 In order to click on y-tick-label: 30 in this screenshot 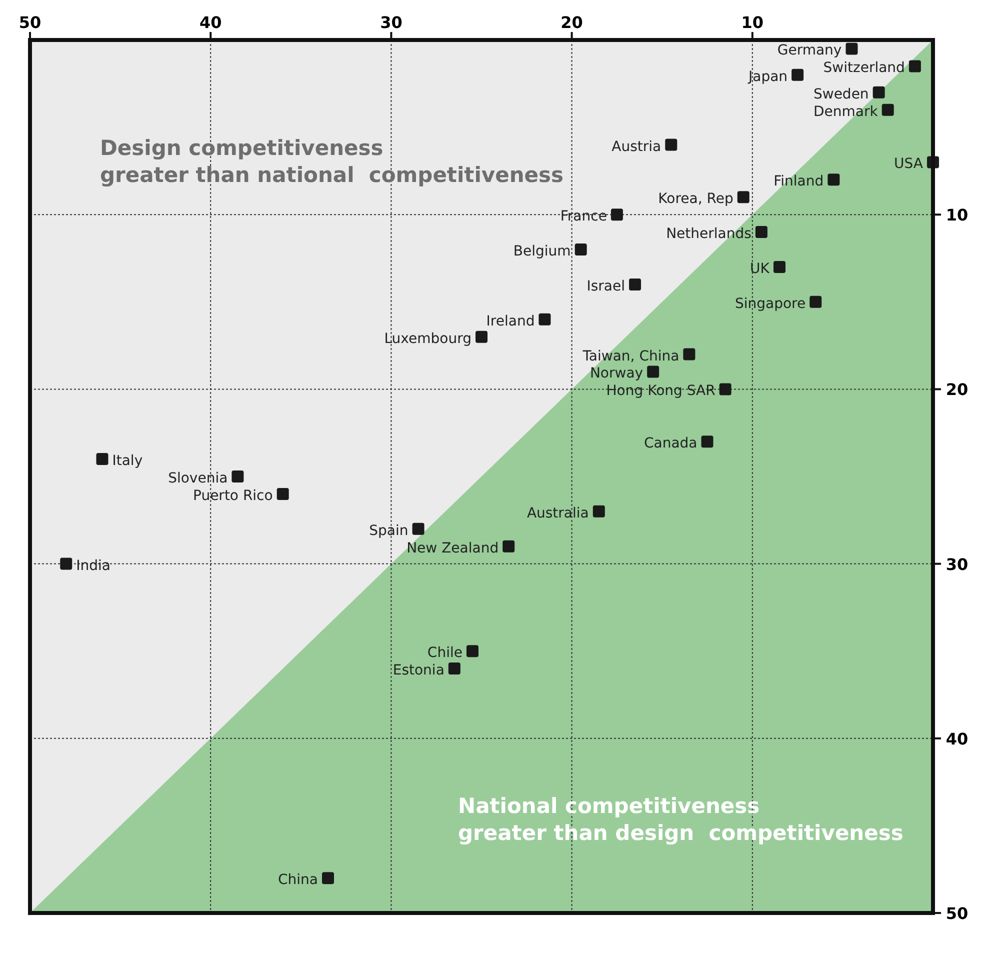, I will do `click(957, 564)`.